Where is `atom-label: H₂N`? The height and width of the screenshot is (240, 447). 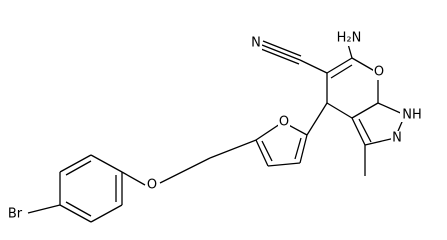 atom-label: H₂N is located at coordinates (349, 38).